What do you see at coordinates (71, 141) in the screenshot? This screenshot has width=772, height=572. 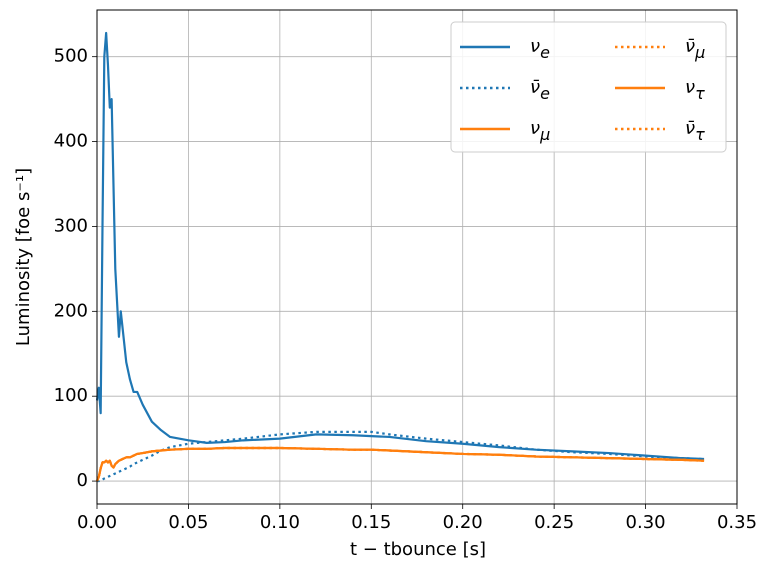 I see `y-tick-label: 400` at bounding box center [71, 141].